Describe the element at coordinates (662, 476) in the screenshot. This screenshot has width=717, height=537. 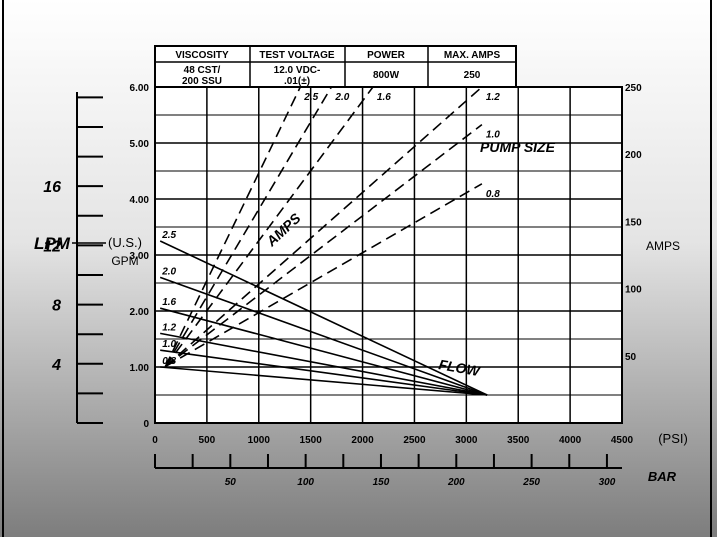
I see `bar-axis-title: BAR` at that location.